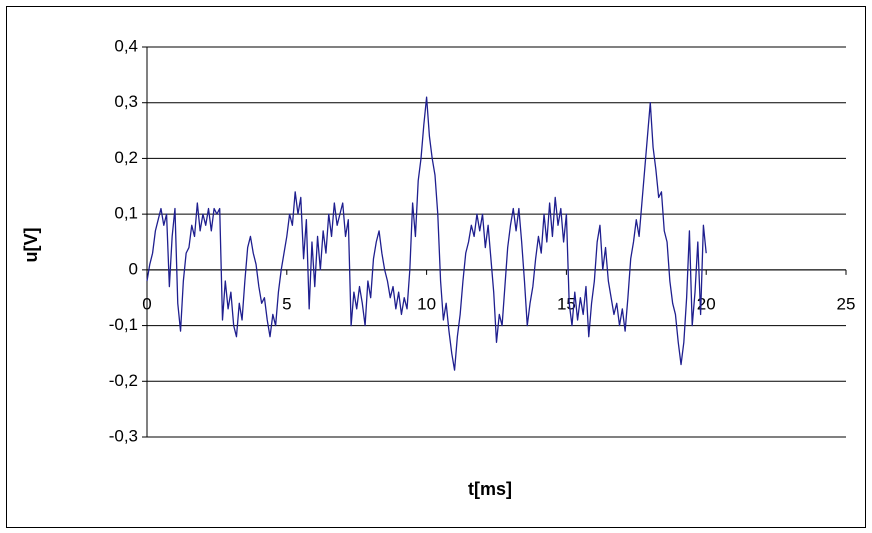 This screenshot has width=872, height=533. What do you see at coordinates (846, 303) in the screenshot?
I see `x-tick-label: 25` at bounding box center [846, 303].